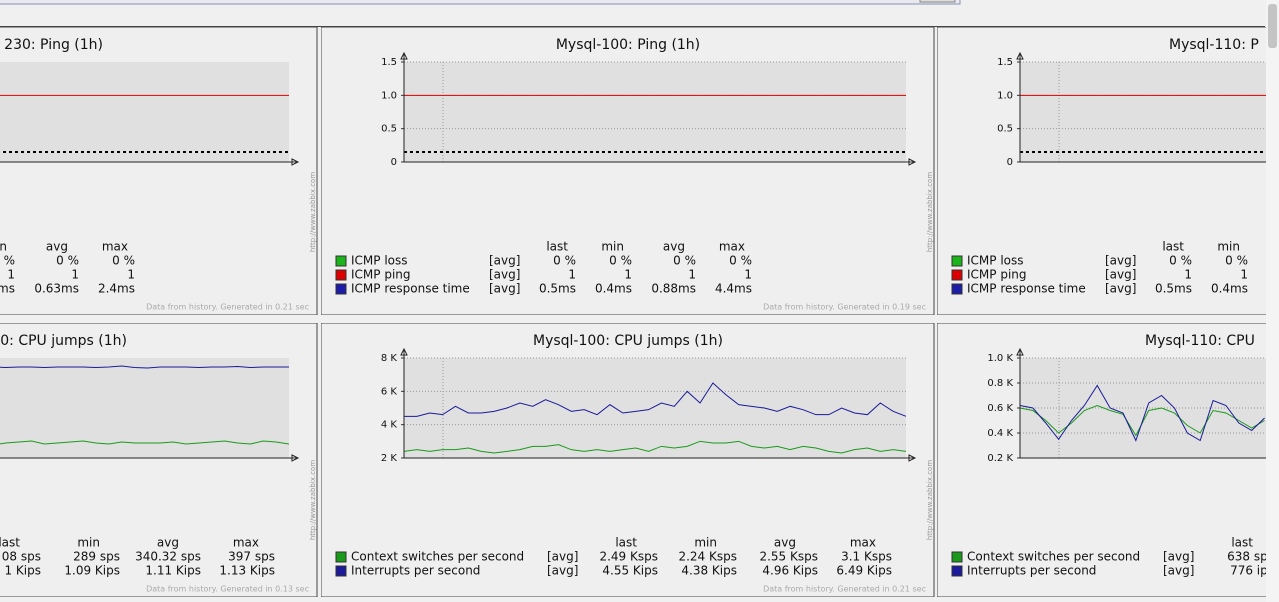 This screenshot has height=602, width=1279. What do you see at coordinates (1173, 289) in the screenshot?
I see `legend-stat: 0.5ms` at bounding box center [1173, 289].